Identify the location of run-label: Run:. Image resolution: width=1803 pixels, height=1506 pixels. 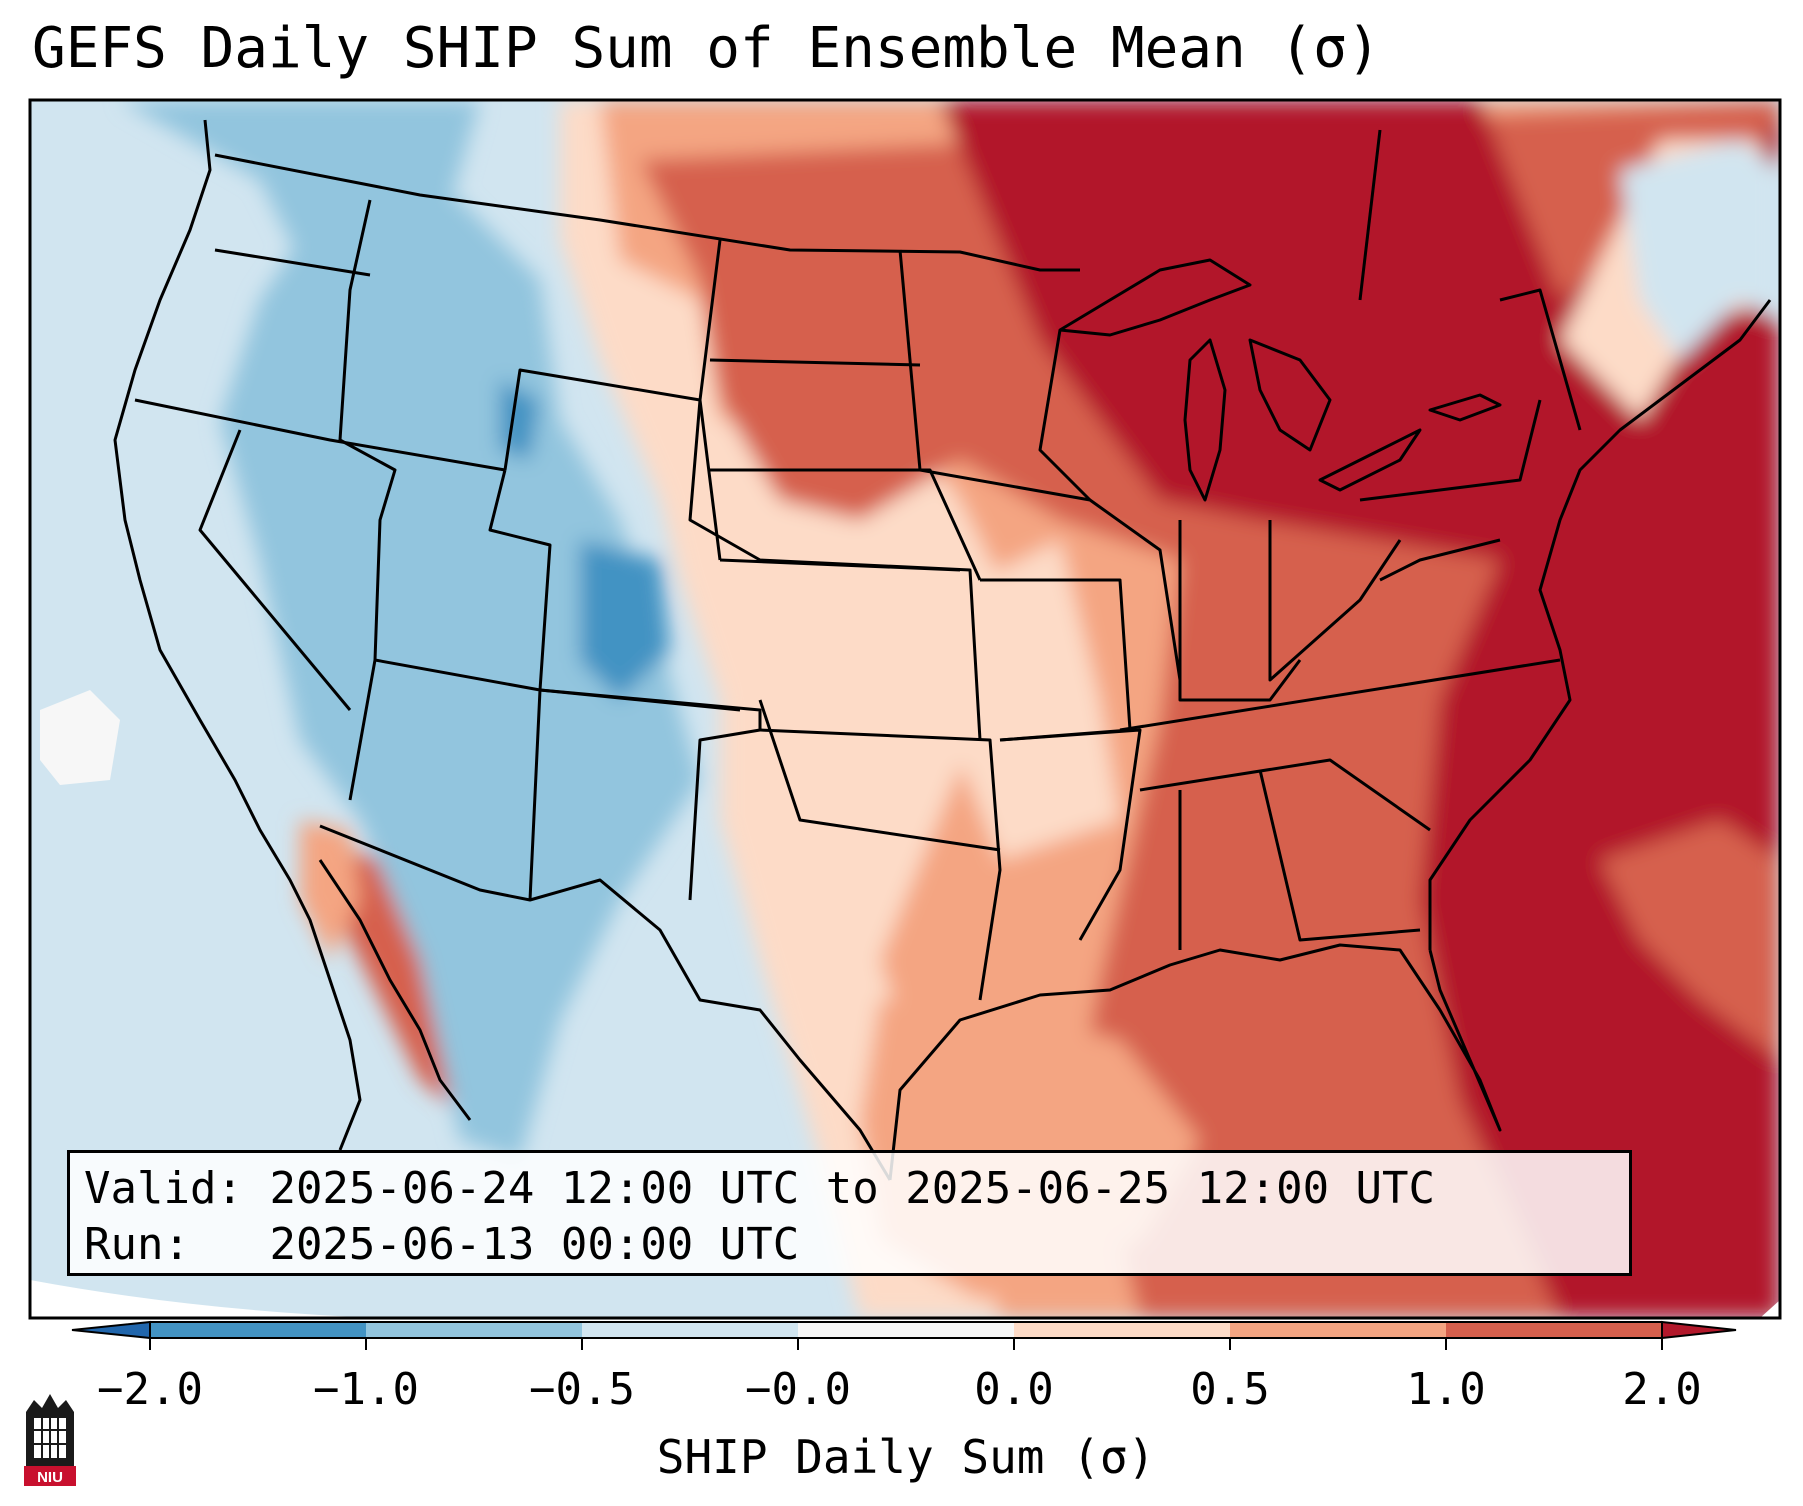
(137, 1244).